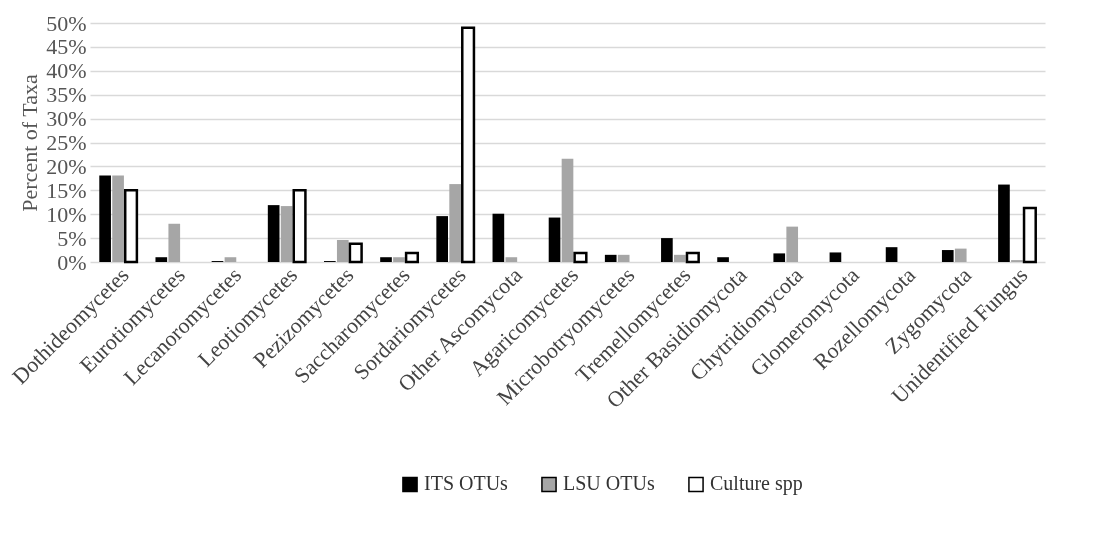 Image resolution: width=1099 pixels, height=539 pixels. What do you see at coordinates (30, 143) in the screenshot?
I see `y-axis-title: Percent of Taxa` at bounding box center [30, 143].